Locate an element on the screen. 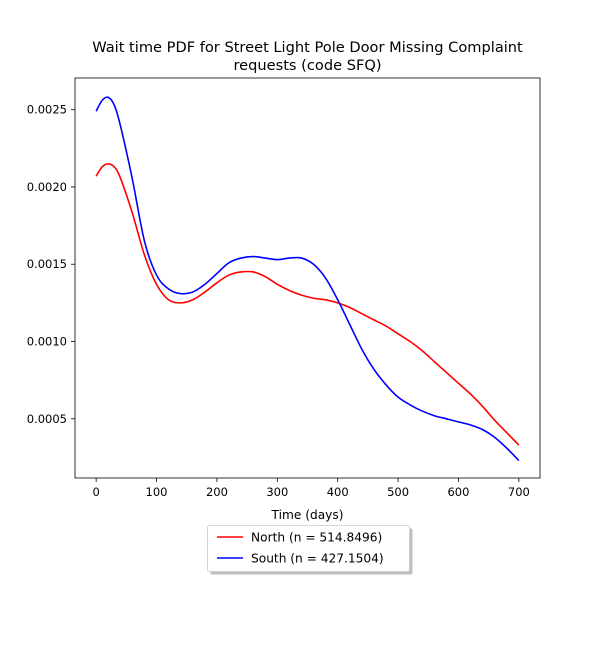 This screenshot has height=650, width=600. chart-title-line-2: requests (code SFQ) is located at coordinates (307, 65).